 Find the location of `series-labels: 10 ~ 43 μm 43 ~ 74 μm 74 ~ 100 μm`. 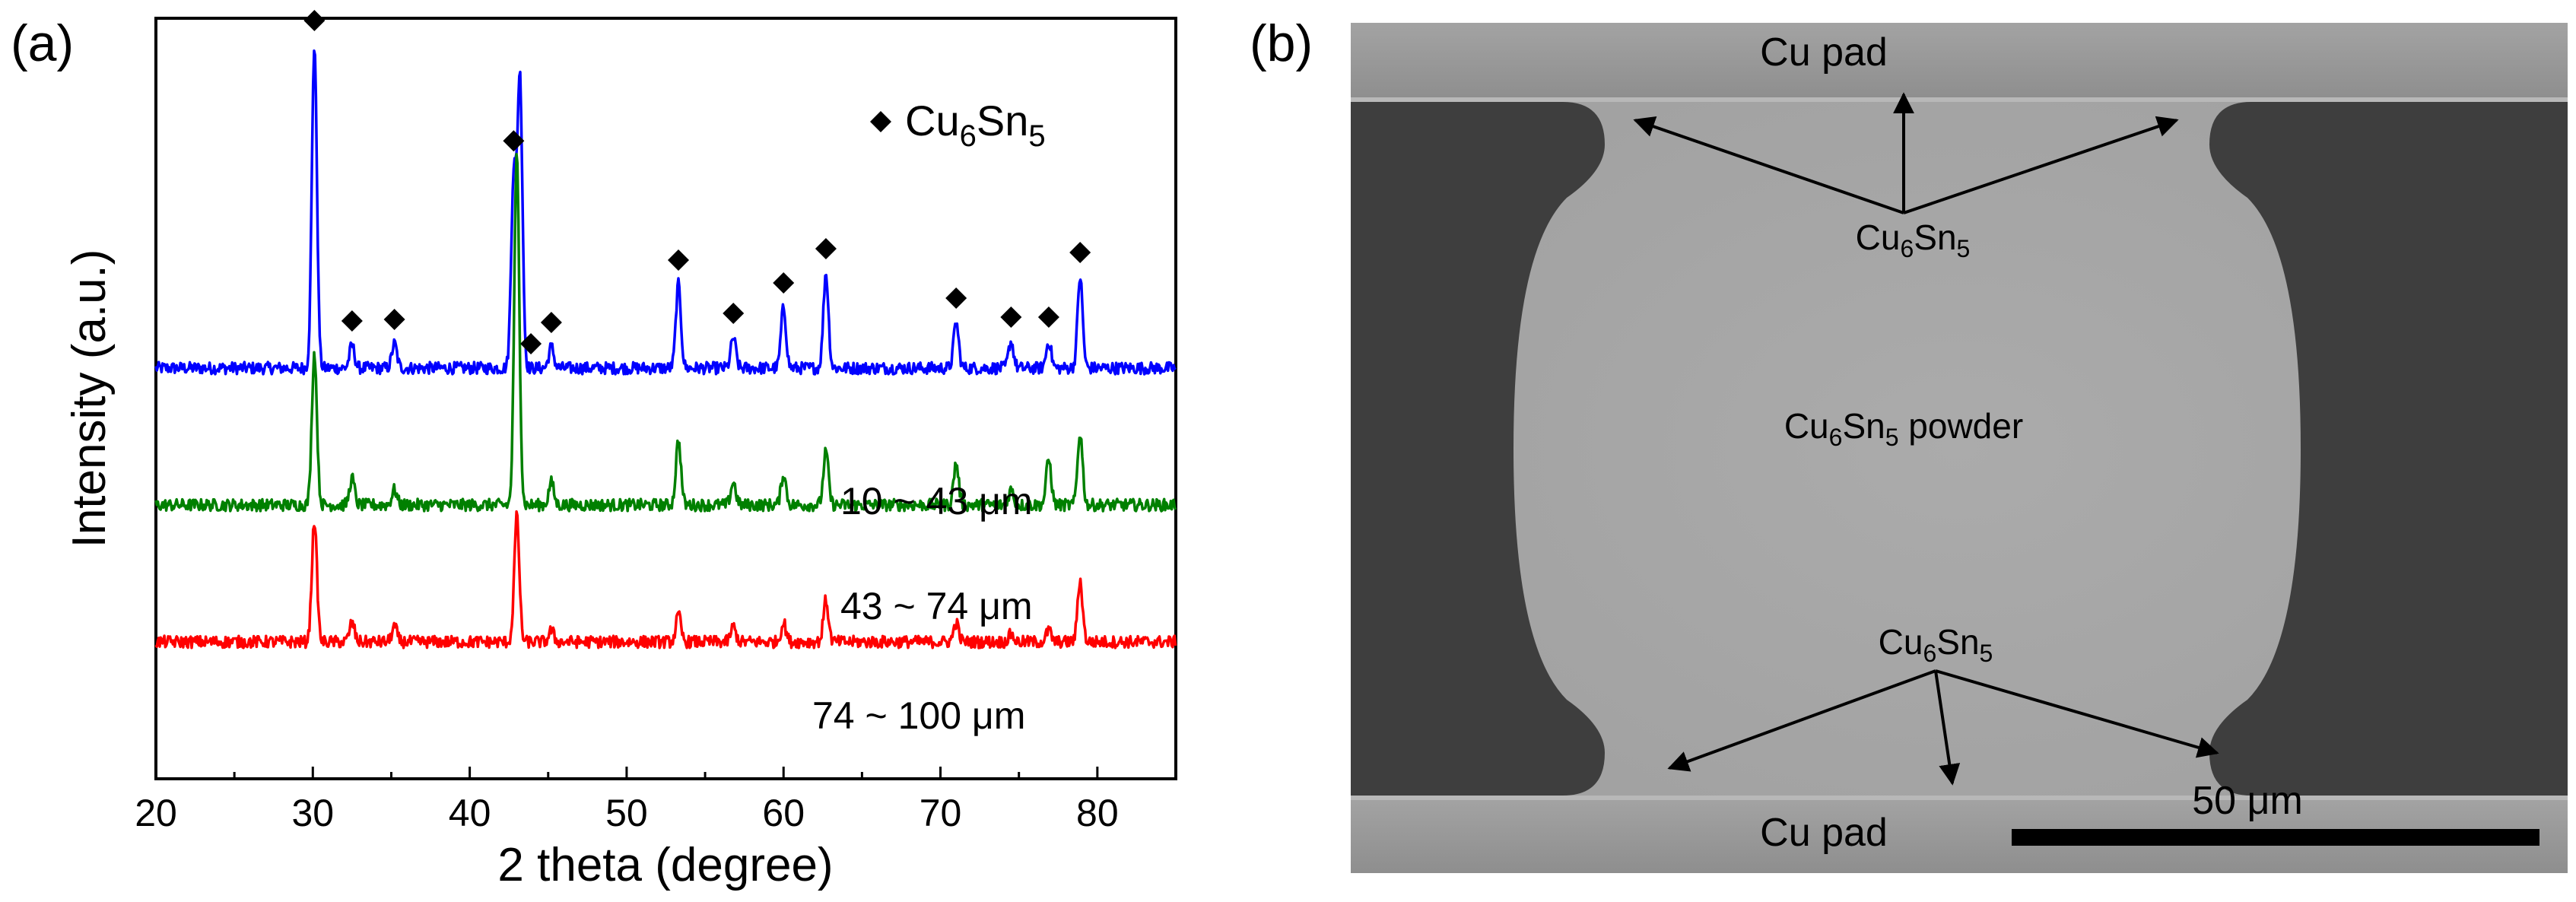

series-labels: 10 ~ 43 μm 43 ~ 74 μm 74 ~ 100 μm is located at coordinates (922, 608).